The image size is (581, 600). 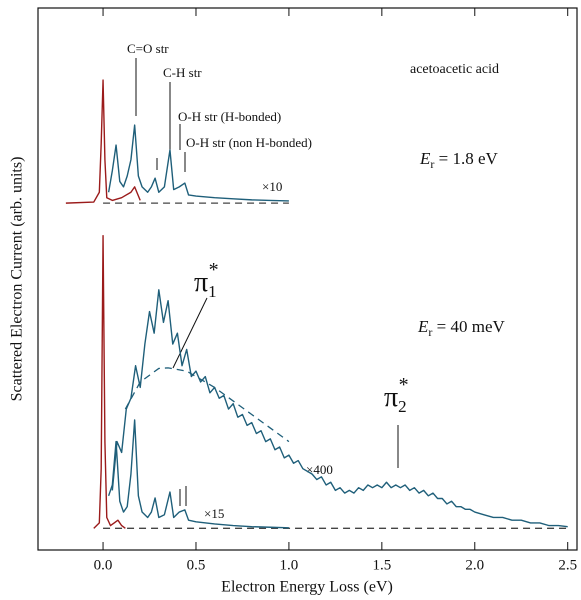 What do you see at coordinates (229, 116) in the screenshot?
I see `annotation: O-H str (H-bonded)` at bounding box center [229, 116].